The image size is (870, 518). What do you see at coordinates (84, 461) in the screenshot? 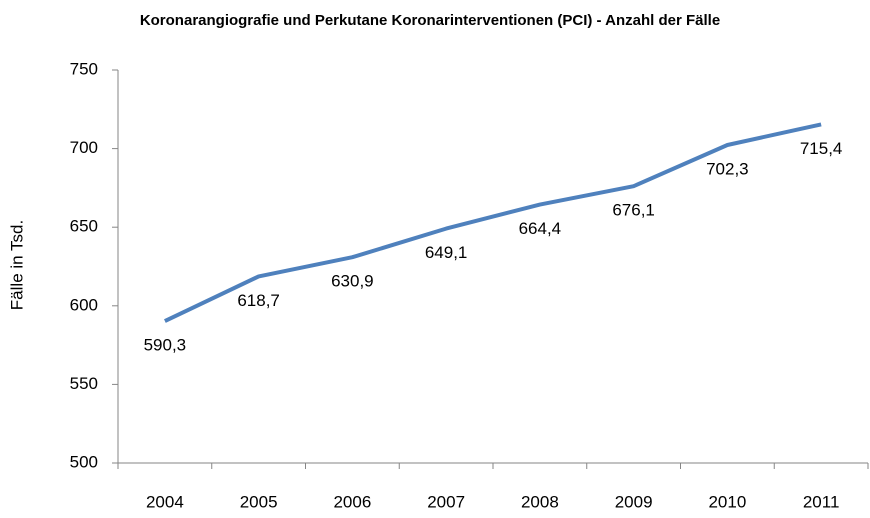
I see `y-tick-label: 500` at bounding box center [84, 461].